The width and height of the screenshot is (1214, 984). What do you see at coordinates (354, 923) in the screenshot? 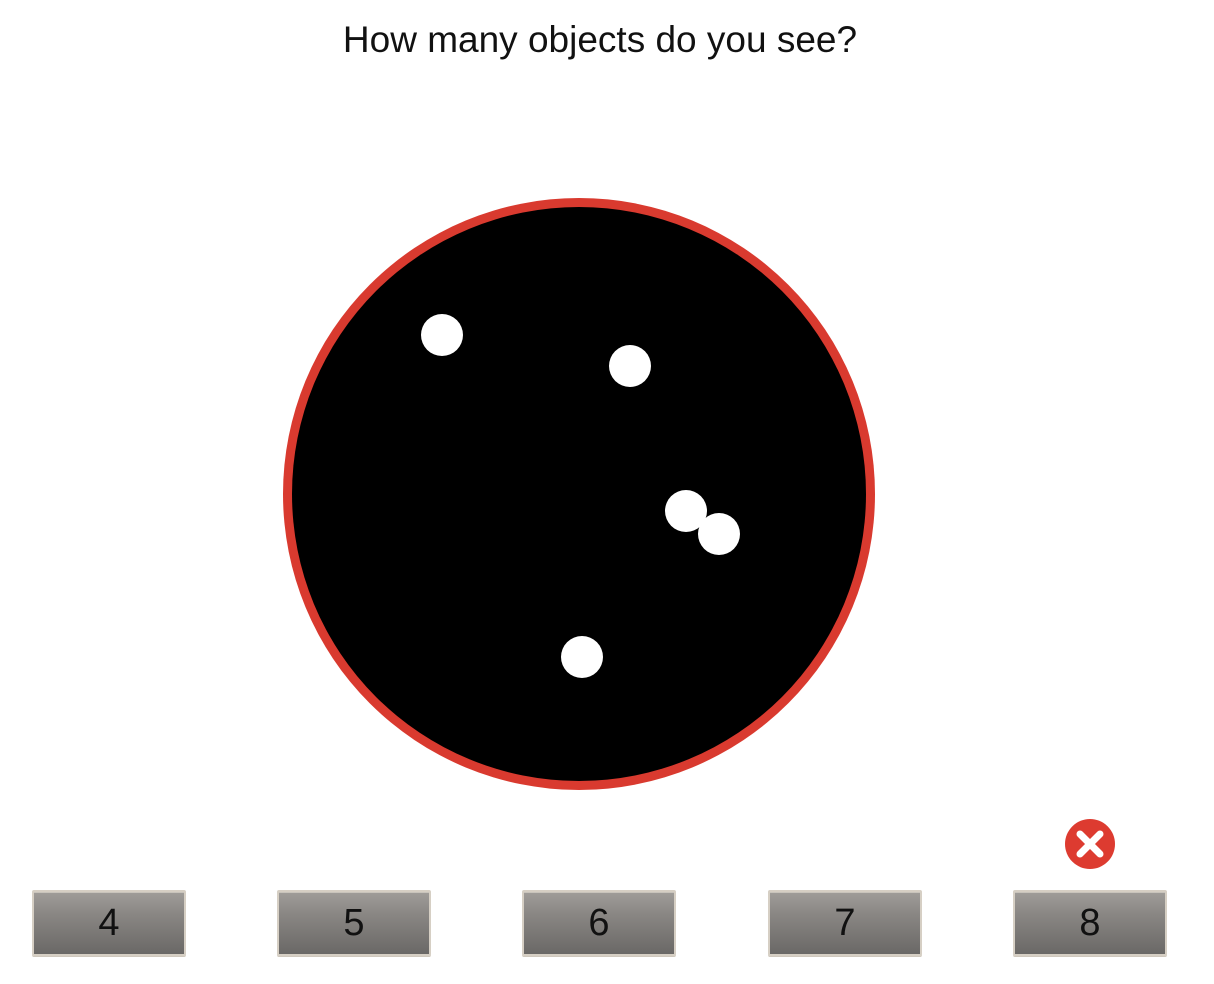
I see `answer-button-5: 5` at bounding box center [354, 923].